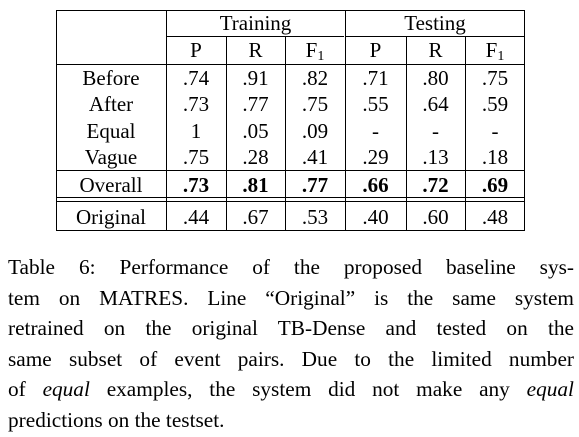 This screenshot has width=579, height=437. What do you see at coordinates (406, 133) in the screenshot?
I see `vrule-test-p-r` at bounding box center [406, 133].